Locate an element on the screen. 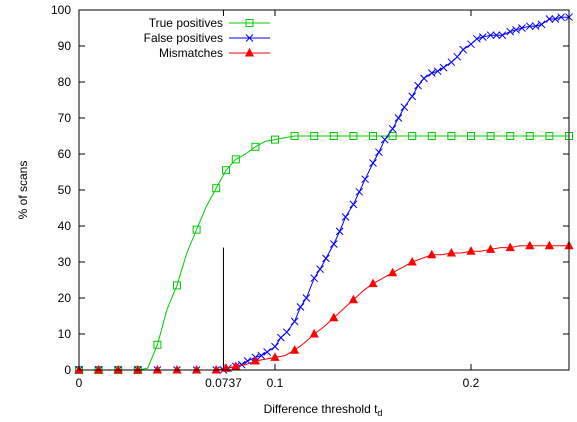 The height and width of the screenshot is (422, 577). legend-entry-true-positives: True positives is located at coordinates (209, 23).